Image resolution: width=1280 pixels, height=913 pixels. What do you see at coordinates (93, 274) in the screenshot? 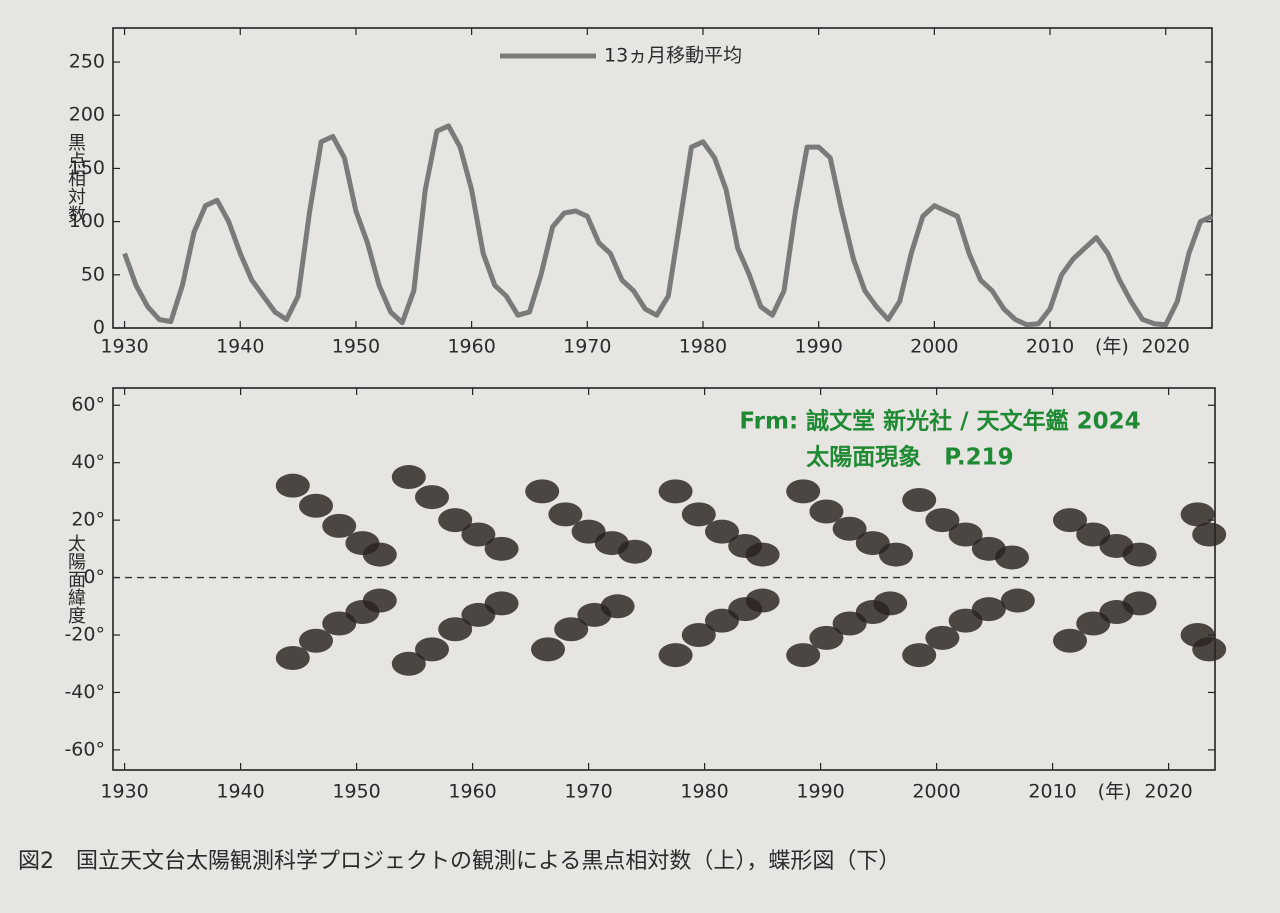
I see `y-tick-label: 50` at bounding box center [93, 274].